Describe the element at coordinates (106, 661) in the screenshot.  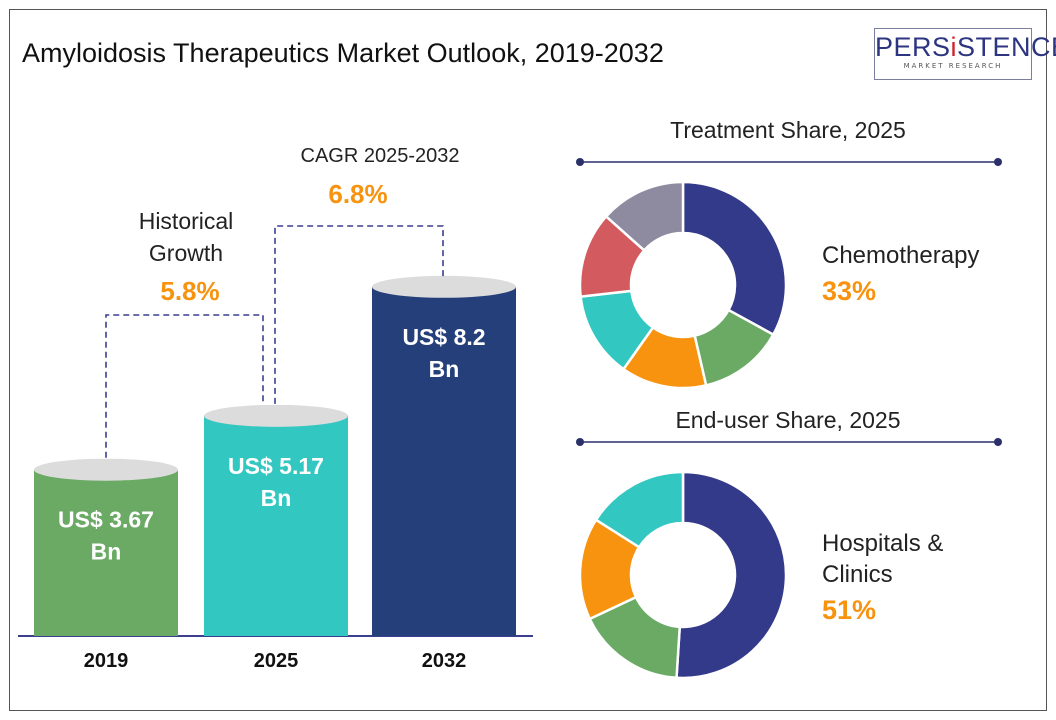
I see `x-tick-label: 2019` at that location.